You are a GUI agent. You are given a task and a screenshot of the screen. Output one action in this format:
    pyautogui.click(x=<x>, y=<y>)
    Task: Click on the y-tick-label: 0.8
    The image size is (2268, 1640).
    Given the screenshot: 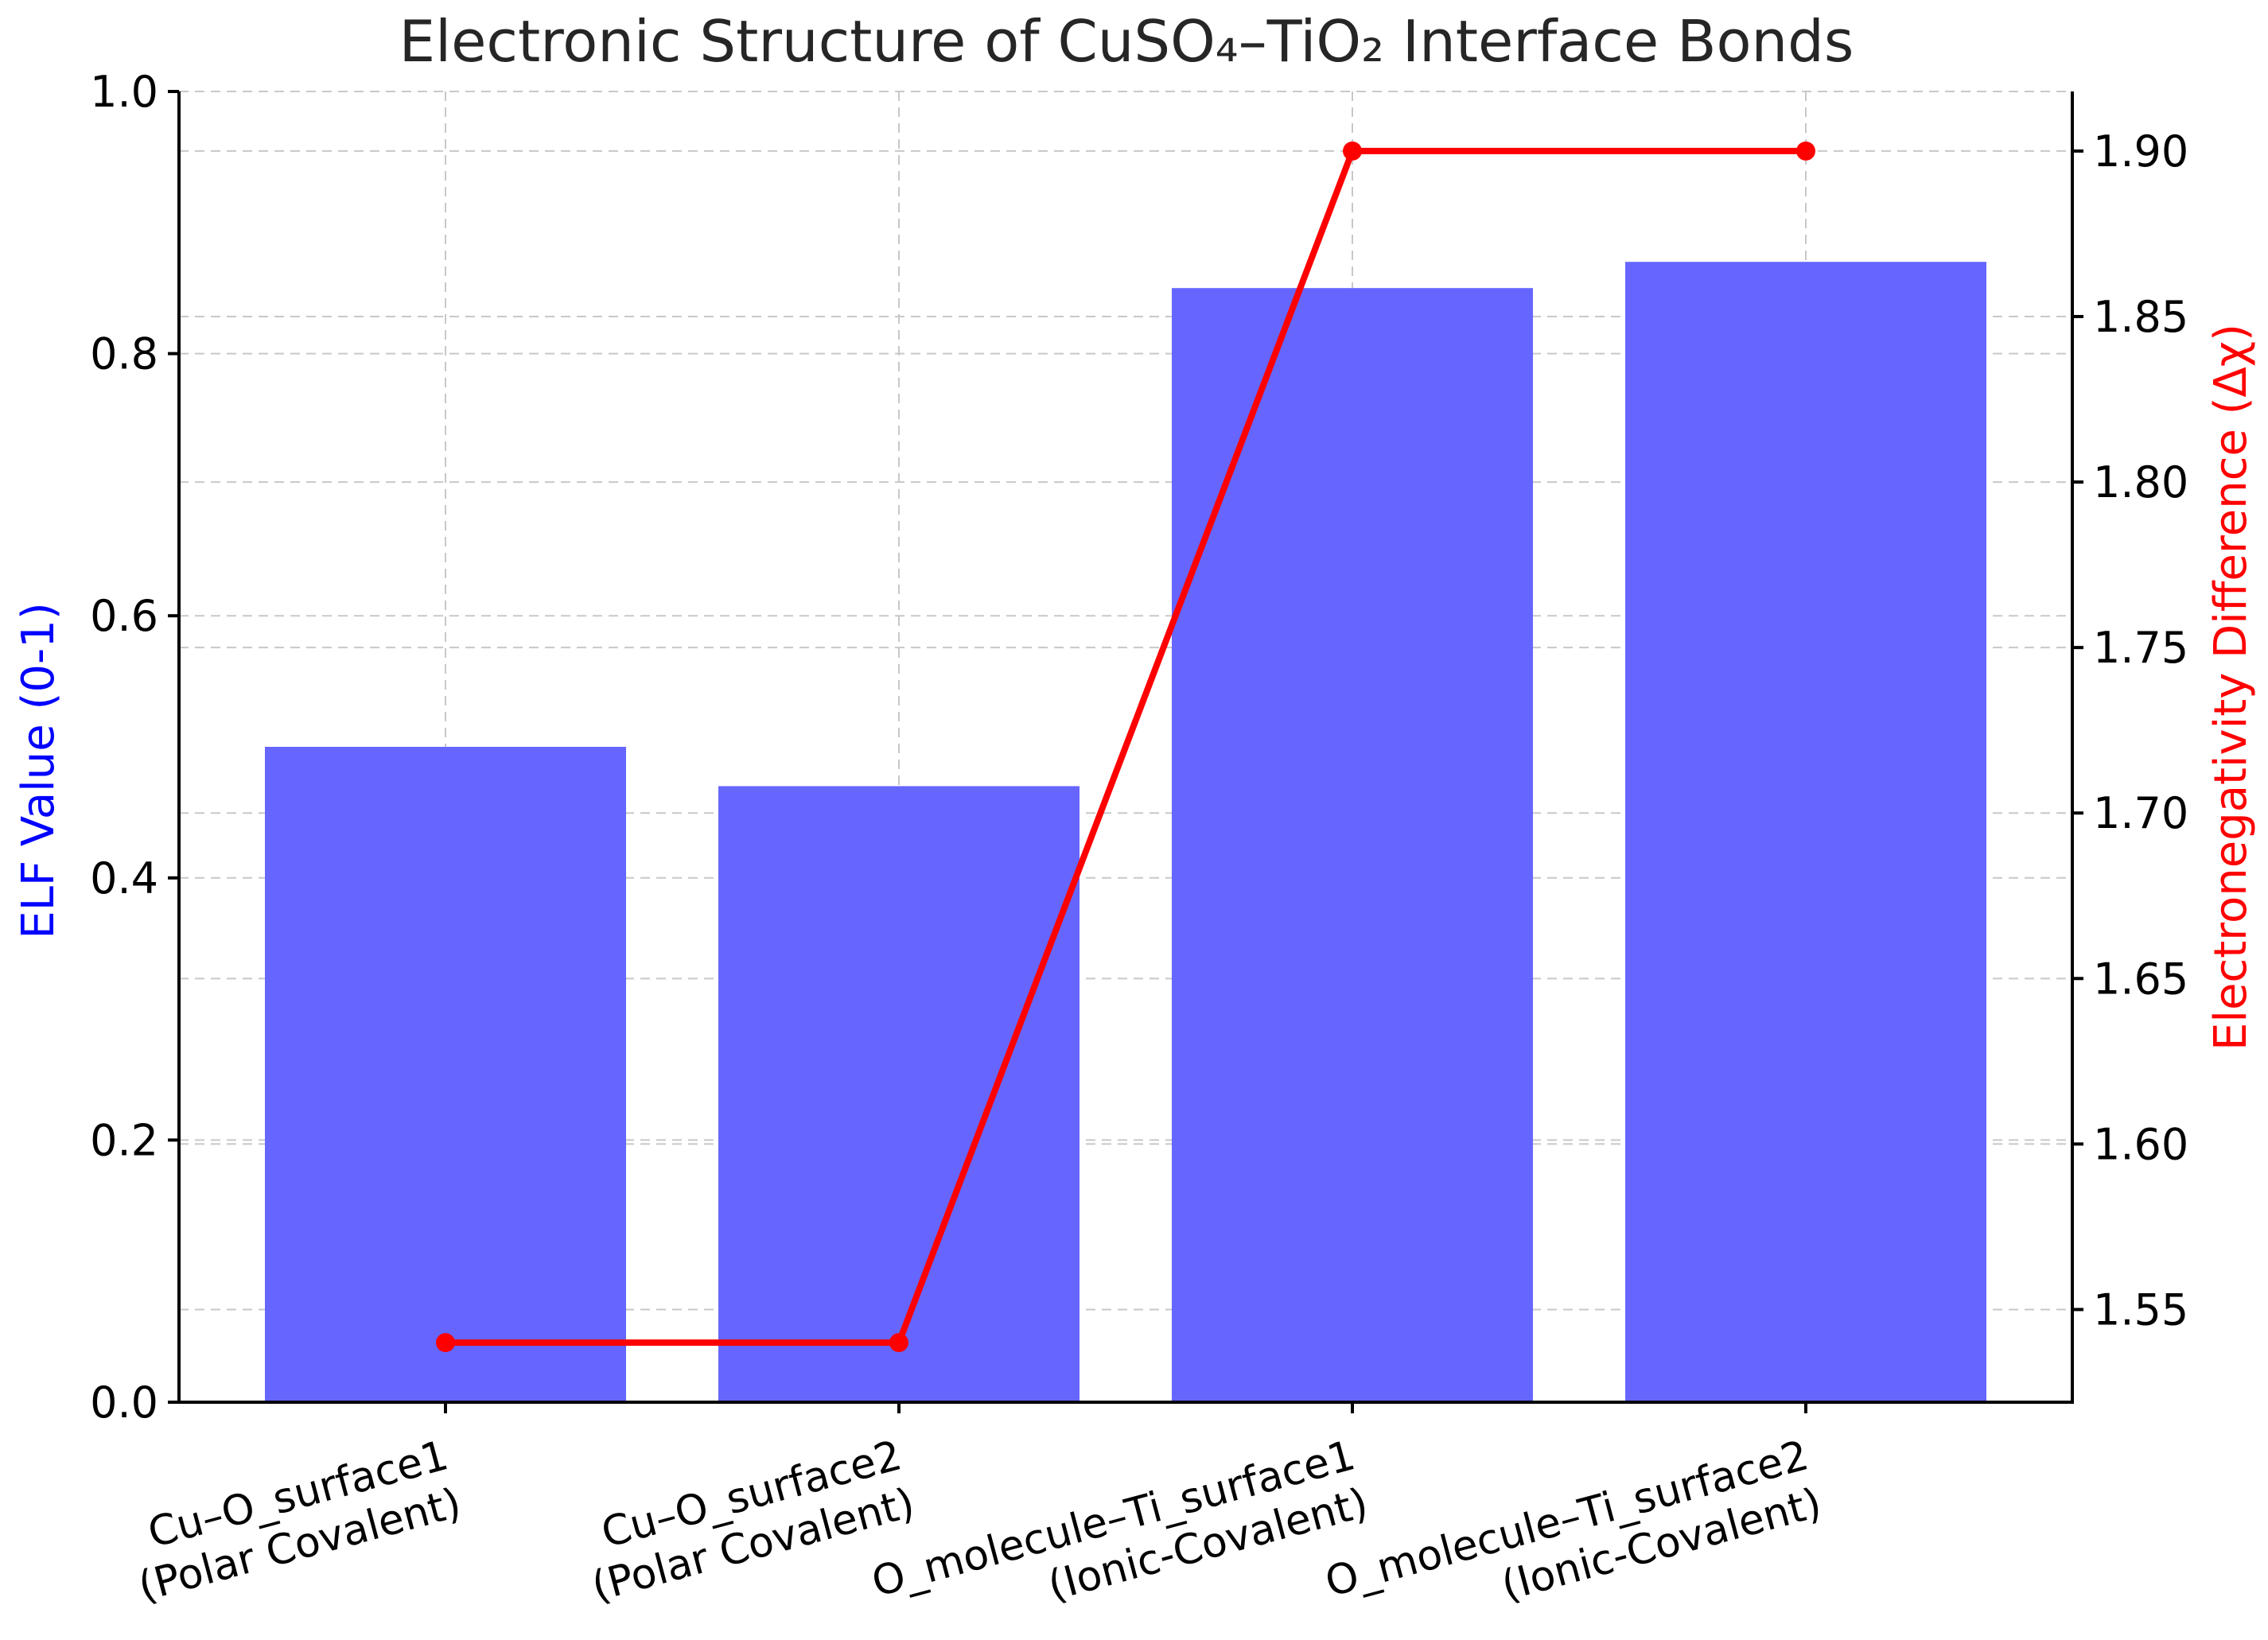 What is the action you would take?
    pyautogui.click(x=124, y=354)
    